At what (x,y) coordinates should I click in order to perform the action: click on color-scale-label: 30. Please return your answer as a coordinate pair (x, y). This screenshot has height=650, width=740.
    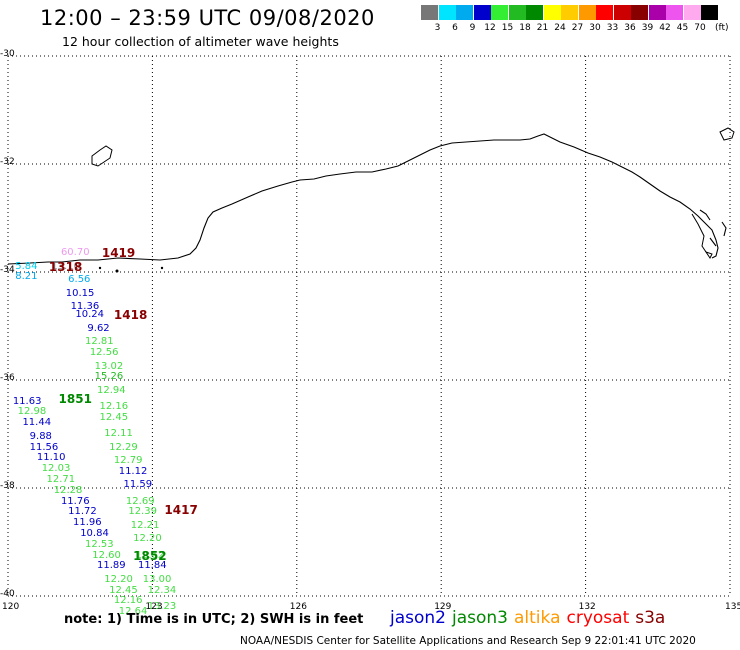
    Looking at the image, I should click on (595, 28).